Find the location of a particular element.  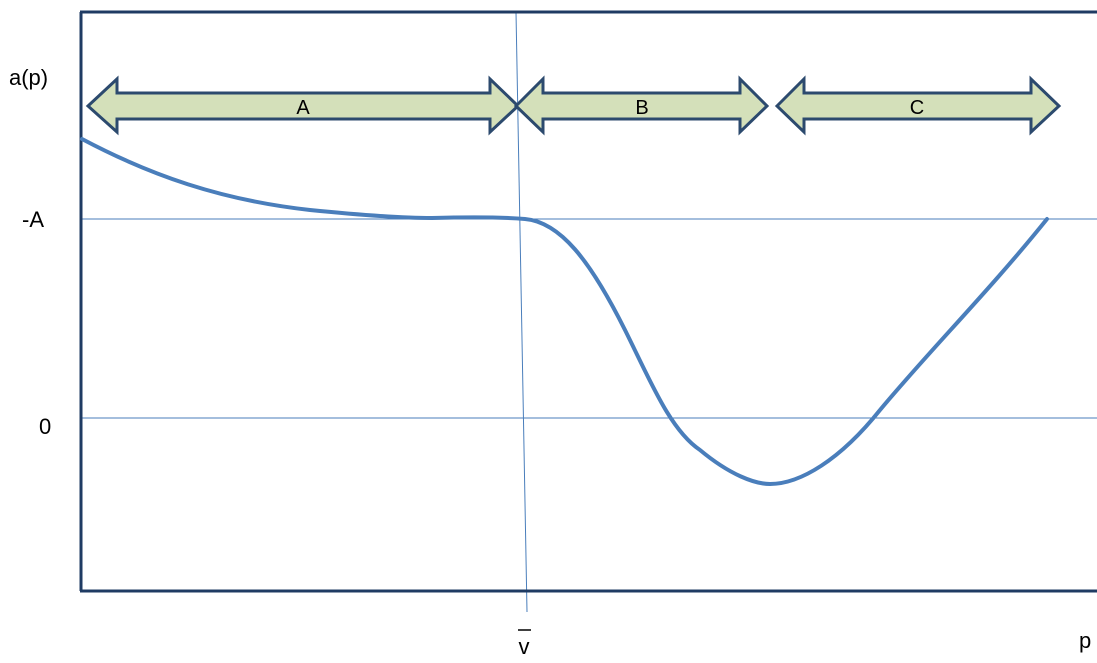

vbar-line is located at coordinates (521, 312).